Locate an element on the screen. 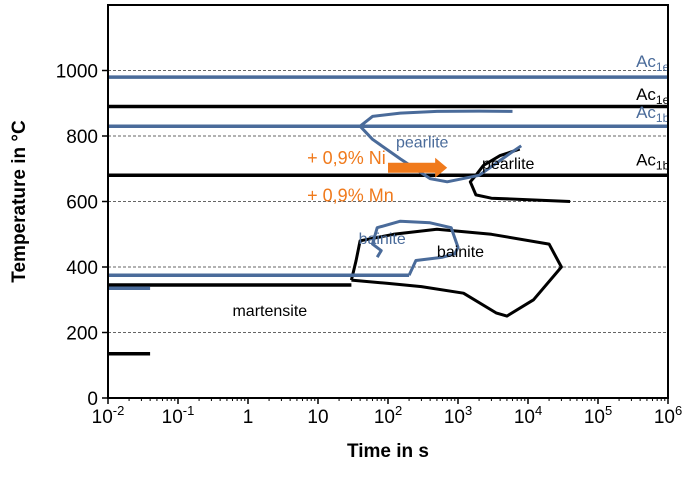 The height and width of the screenshot is (478, 700). series-alloyed-bainite-nose is located at coordinates (415, 247).